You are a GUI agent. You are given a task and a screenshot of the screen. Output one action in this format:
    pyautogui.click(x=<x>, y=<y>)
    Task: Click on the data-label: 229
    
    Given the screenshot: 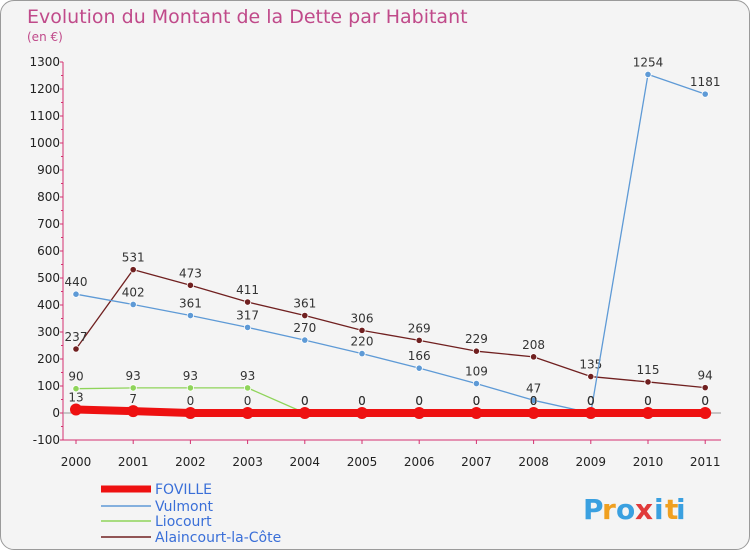 What is the action you would take?
    pyautogui.click(x=476, y=339)
    